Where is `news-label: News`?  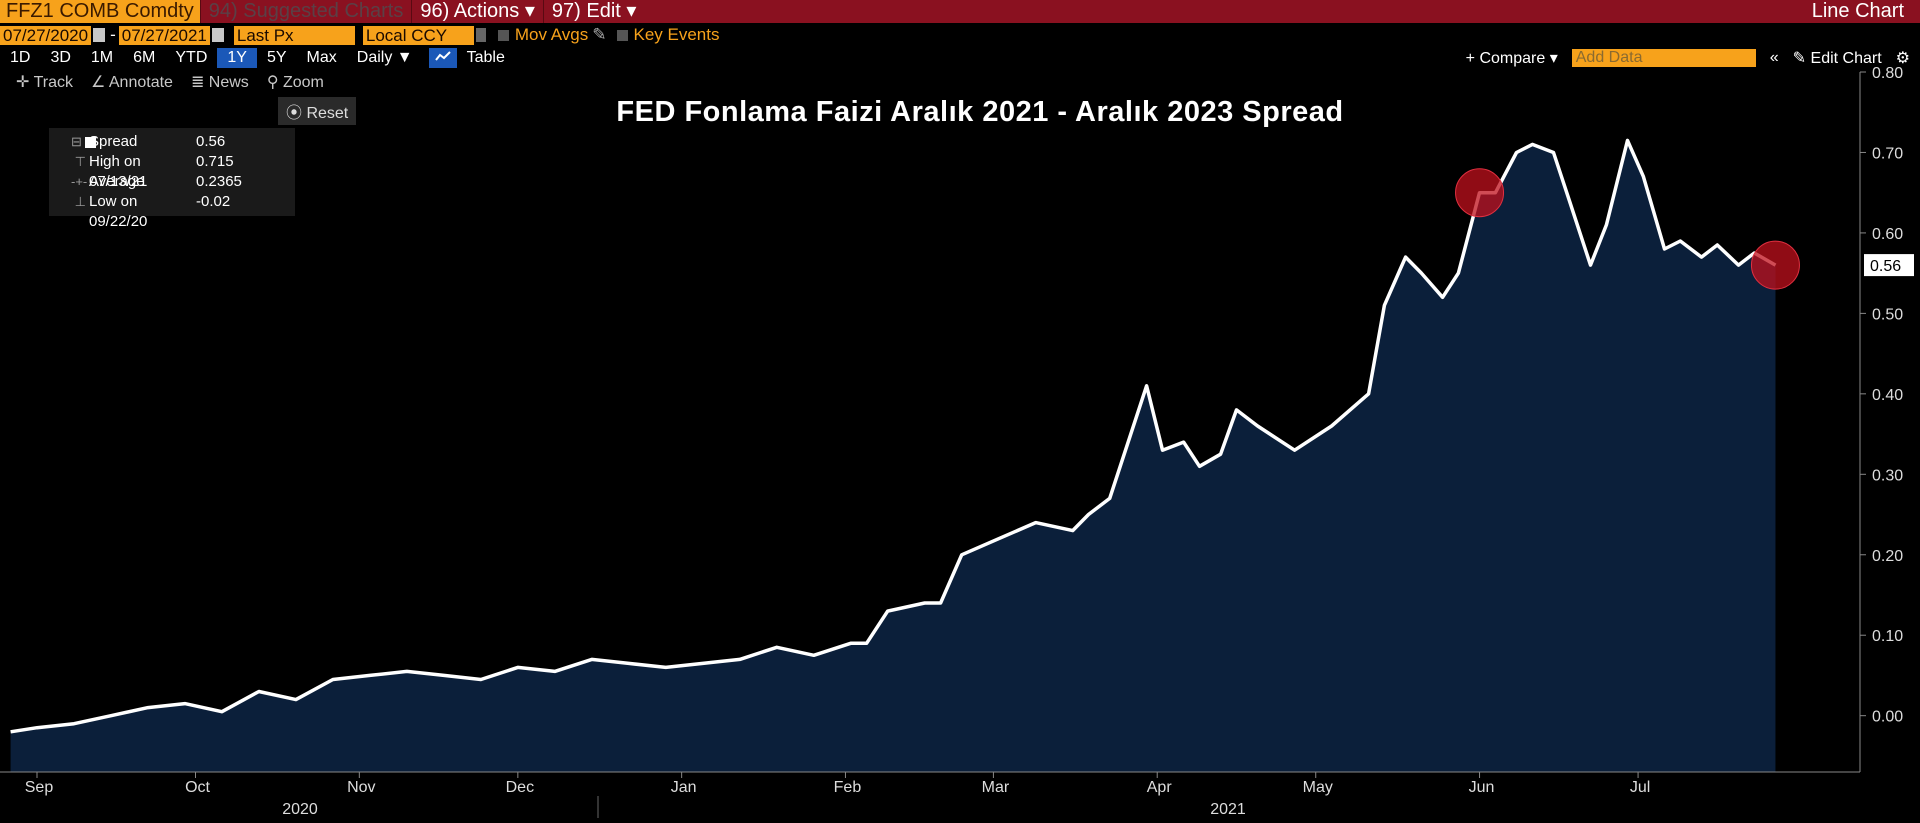
news-label: News is located at coordinates (228, 82).